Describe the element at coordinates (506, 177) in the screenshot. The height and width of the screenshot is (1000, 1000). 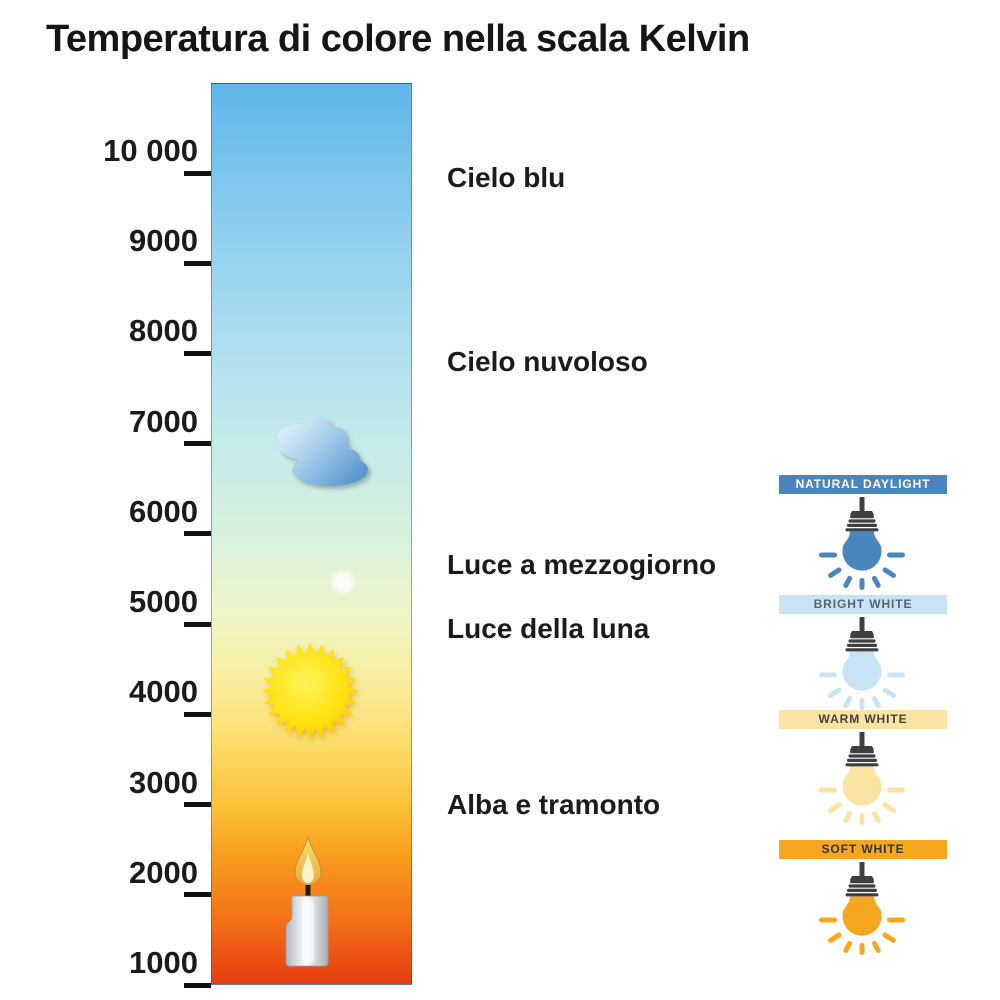
I see `annotation-label: Cielo blu` at that location.